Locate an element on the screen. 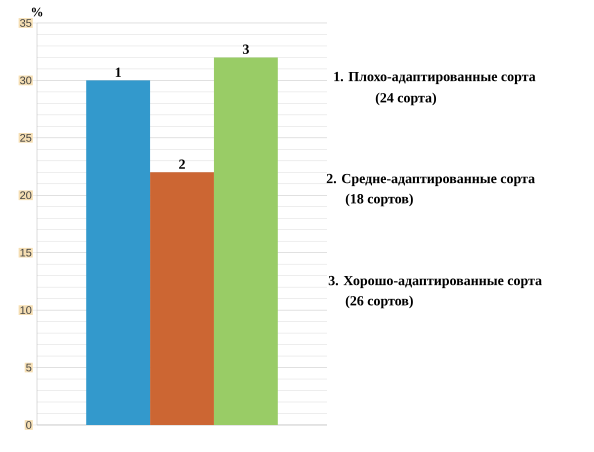  text: 3. Хорошо-адаптированные сорта is located at coordinates (435, 282).